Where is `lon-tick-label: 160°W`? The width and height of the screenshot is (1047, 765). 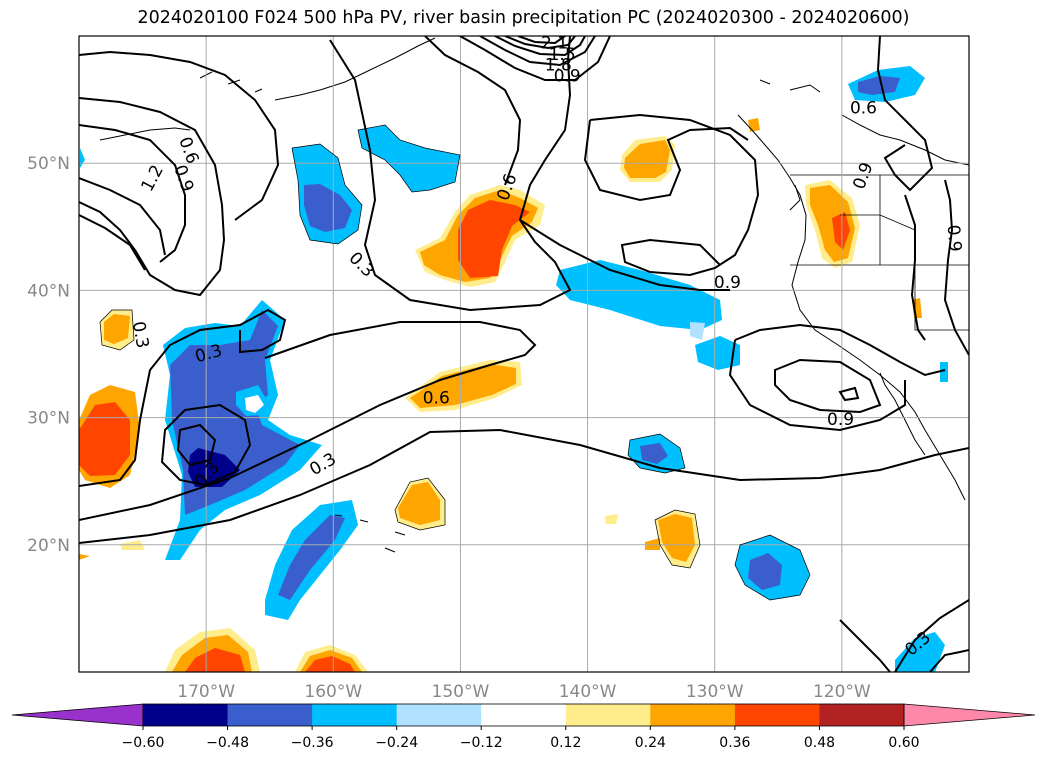
lon-tick-label: 160°W is located at coordinates (333, 692).